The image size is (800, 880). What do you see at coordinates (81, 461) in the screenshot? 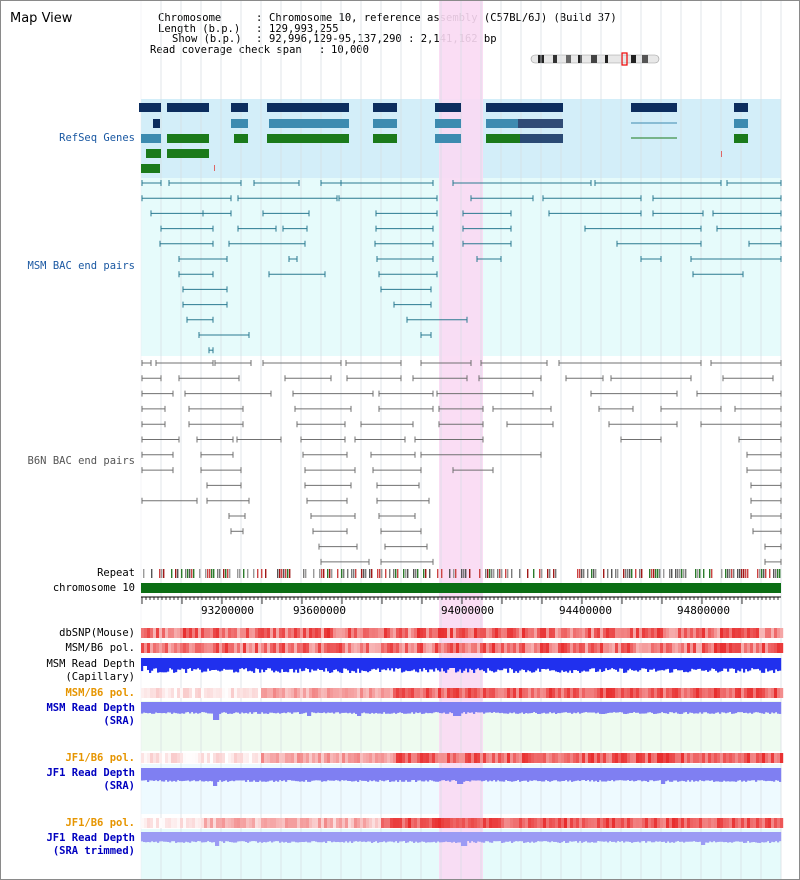
I see `track-label-b6n-bac: B6N BAC end pairs` at bounding box center [81, 461].